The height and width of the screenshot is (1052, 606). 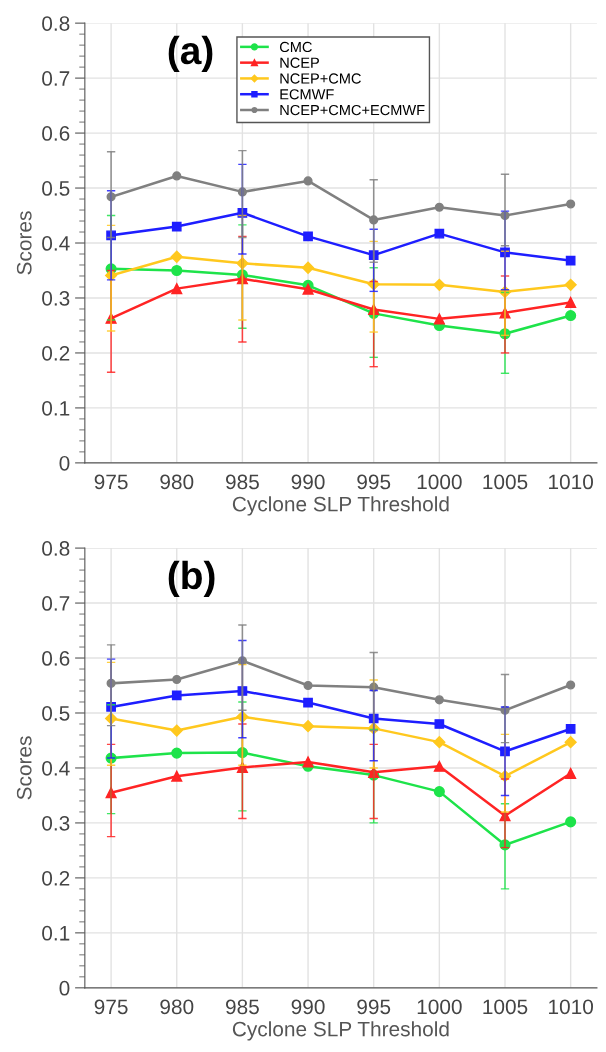 I want to click on legend-label: NCEP+CMC, so click(x=320, y=78).